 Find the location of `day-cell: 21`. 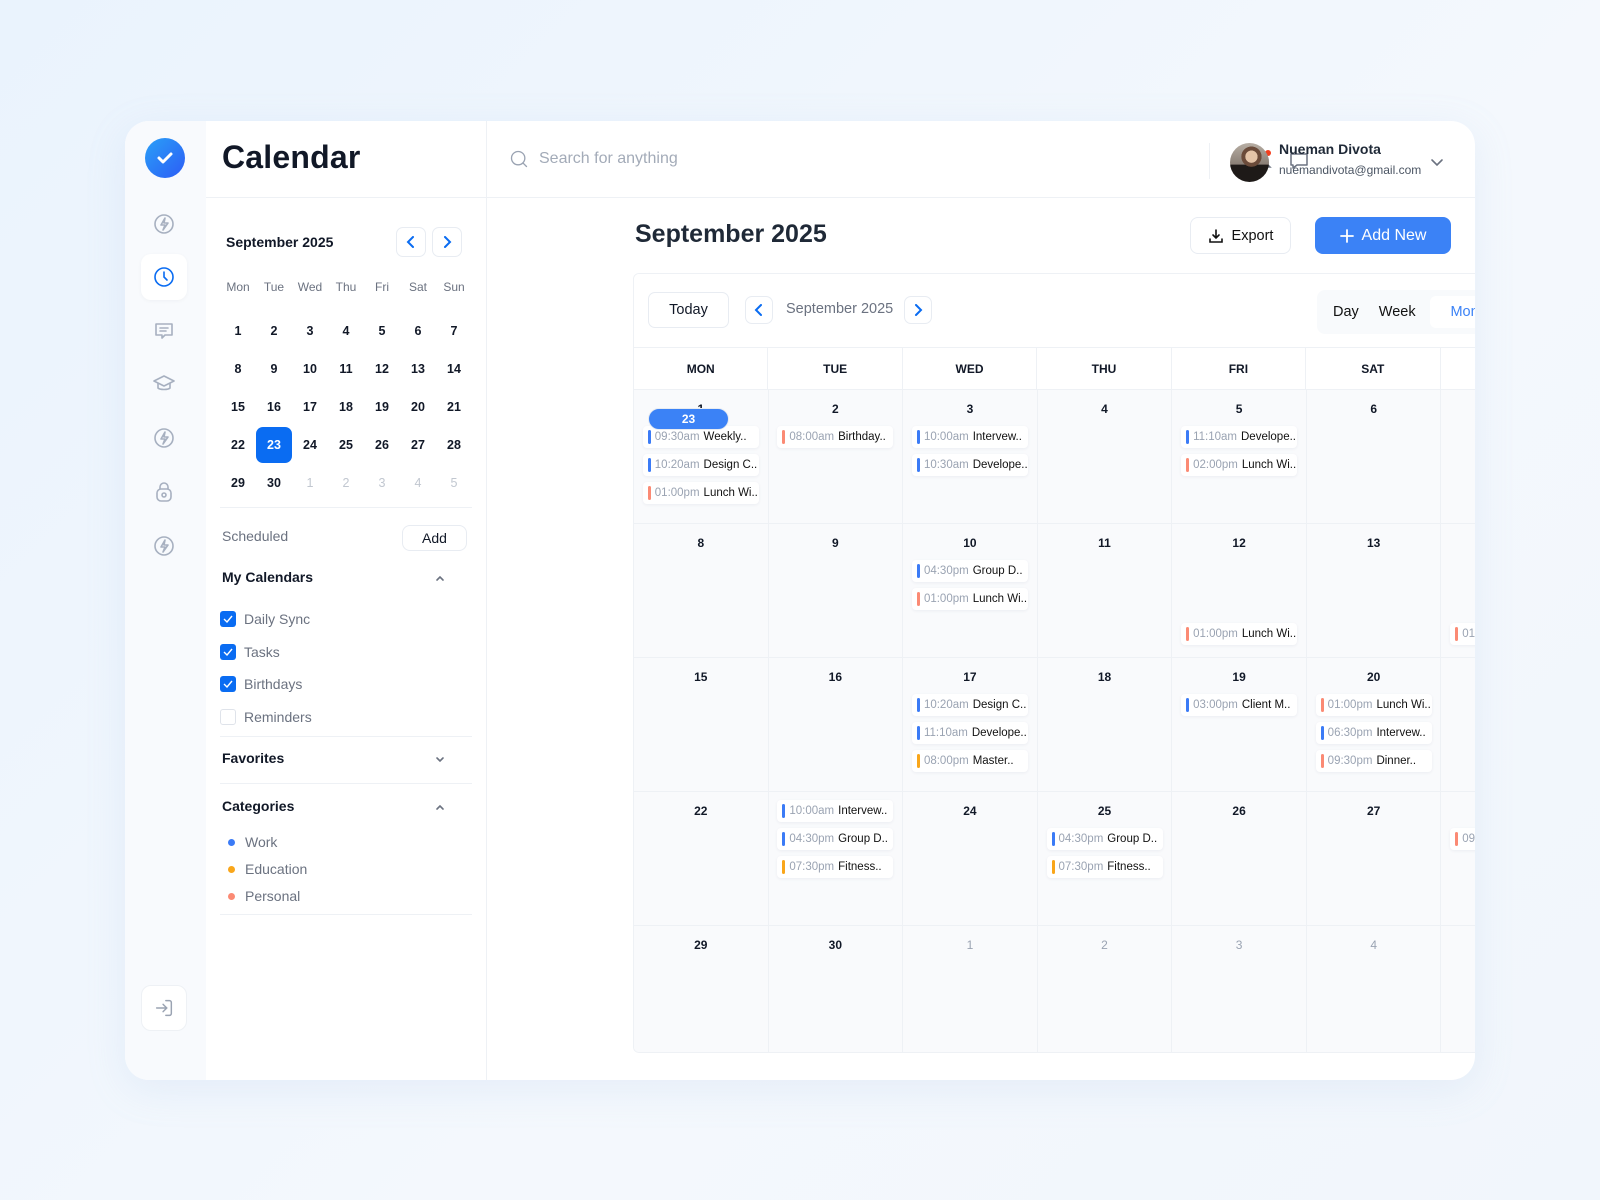

day-cell: 21 is located at coordinates (1458, 724).